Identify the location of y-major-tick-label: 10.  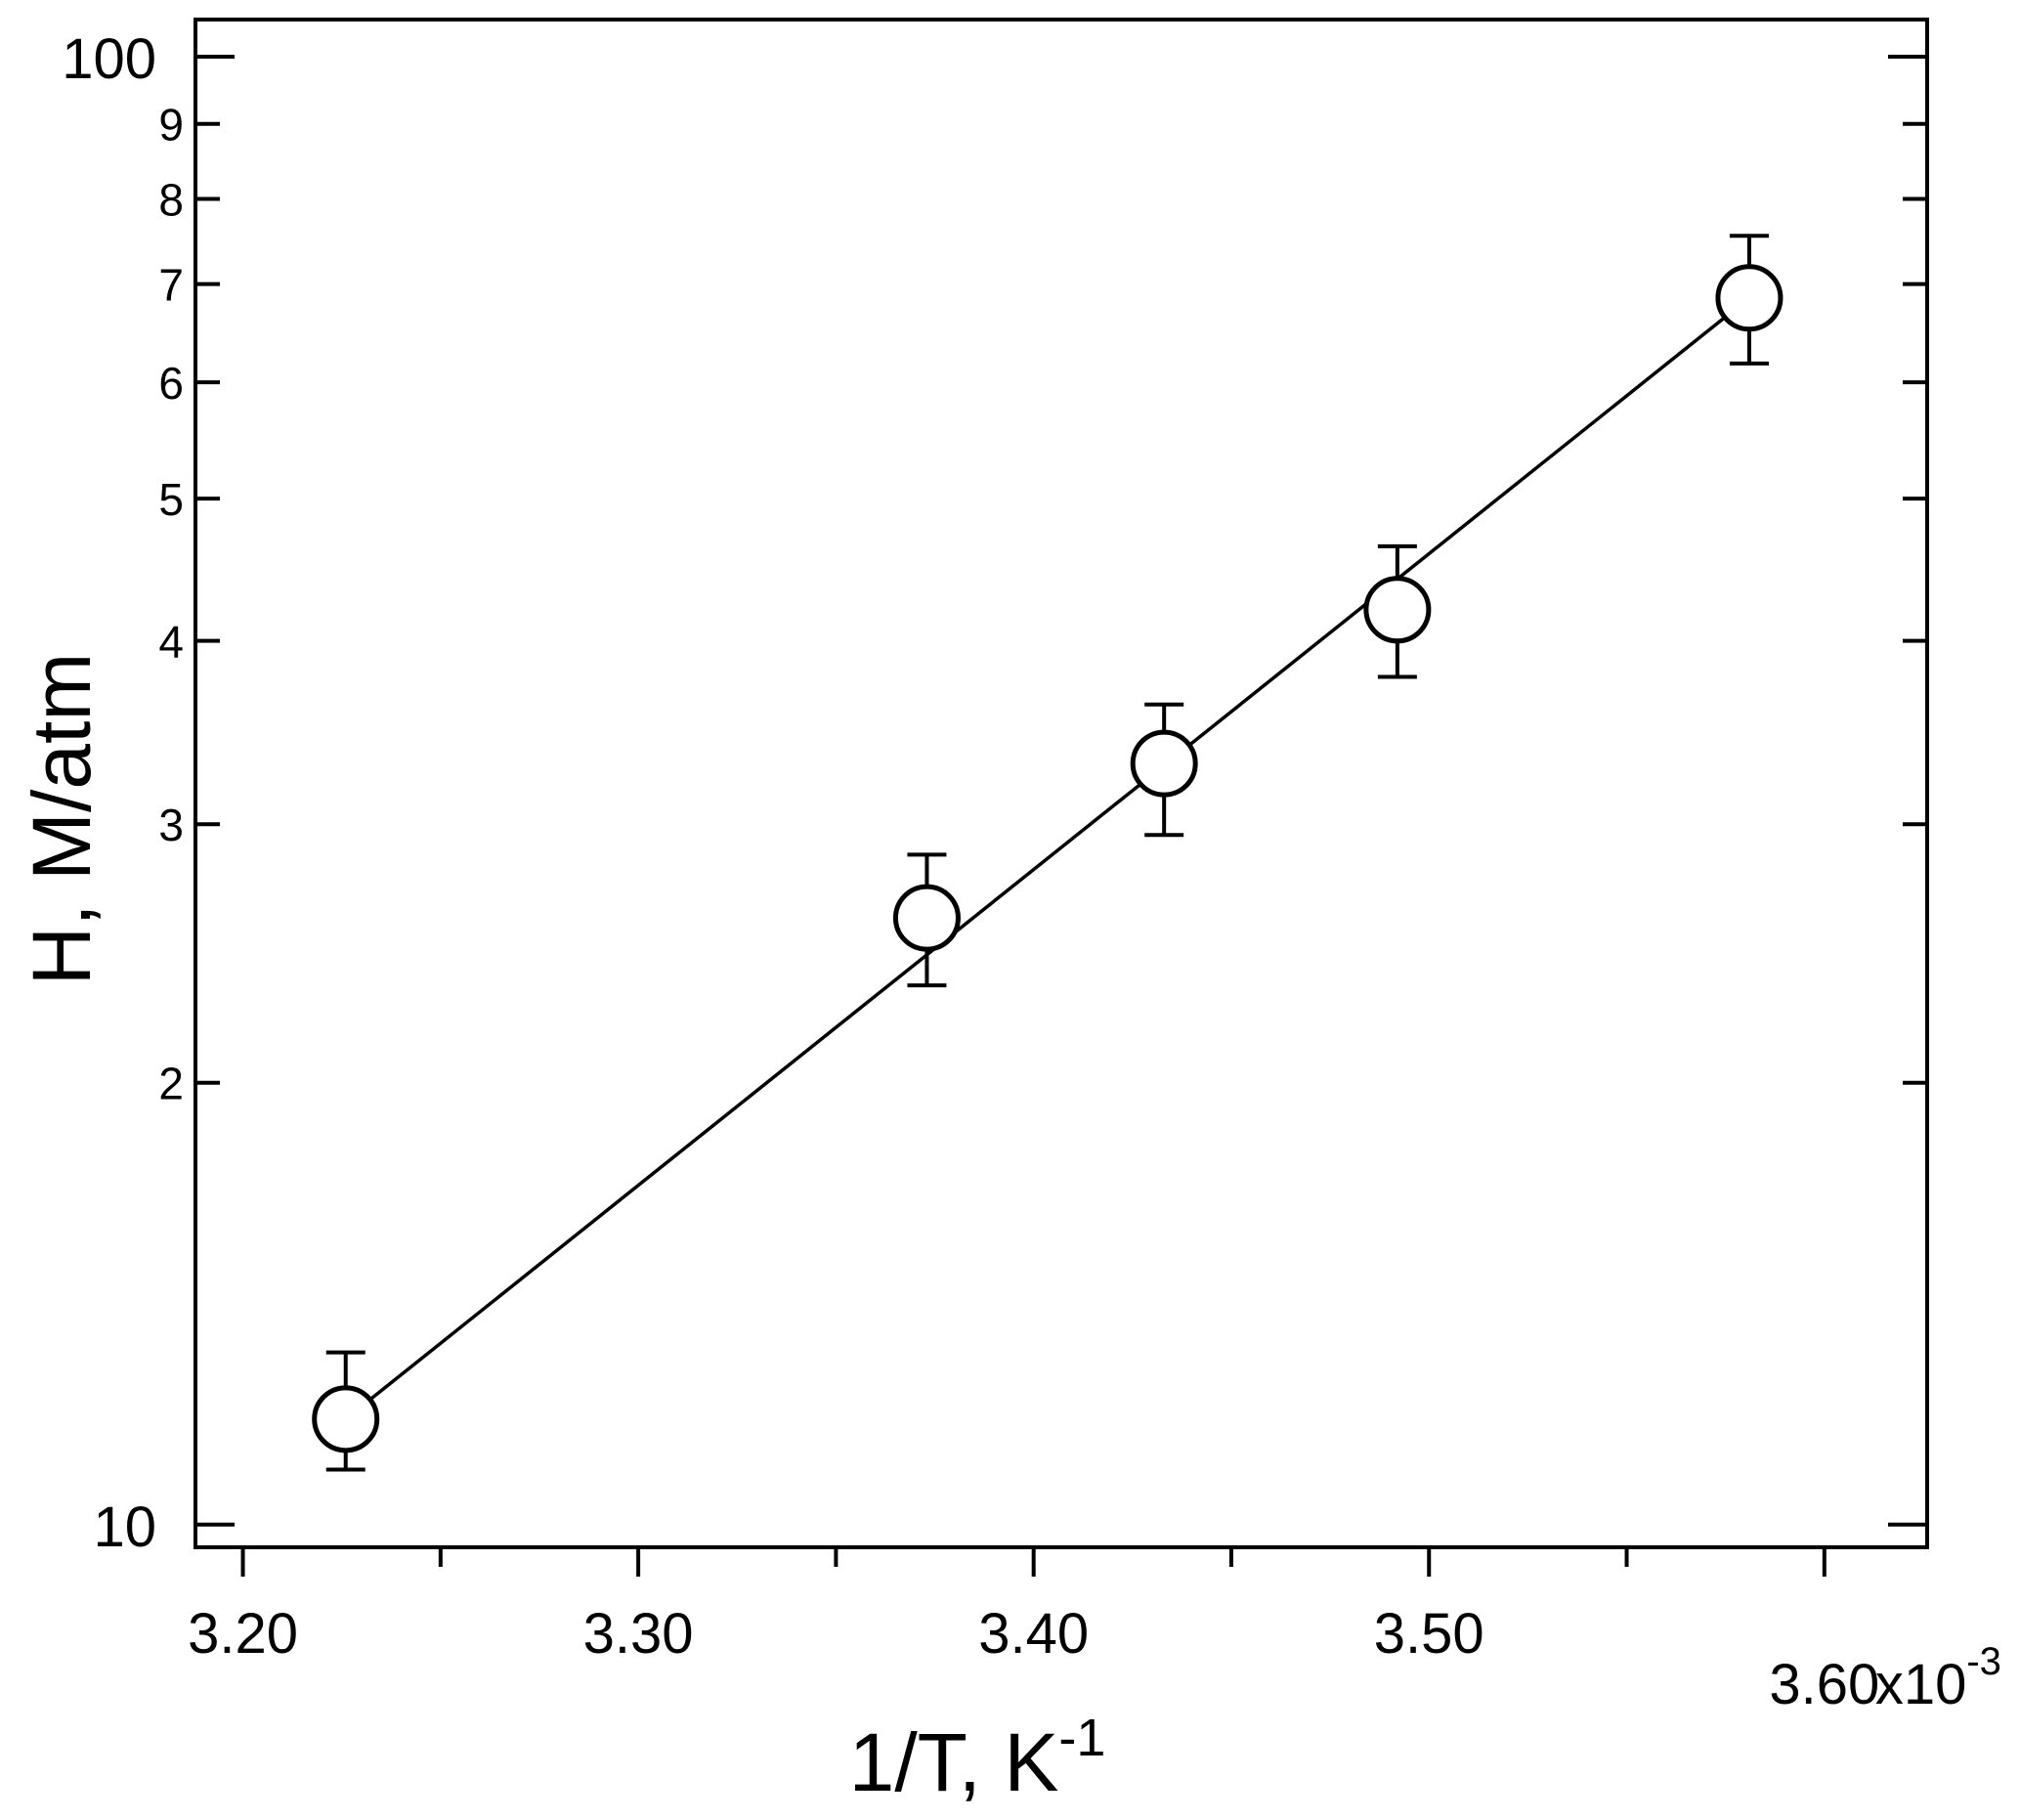
(124, 1527).